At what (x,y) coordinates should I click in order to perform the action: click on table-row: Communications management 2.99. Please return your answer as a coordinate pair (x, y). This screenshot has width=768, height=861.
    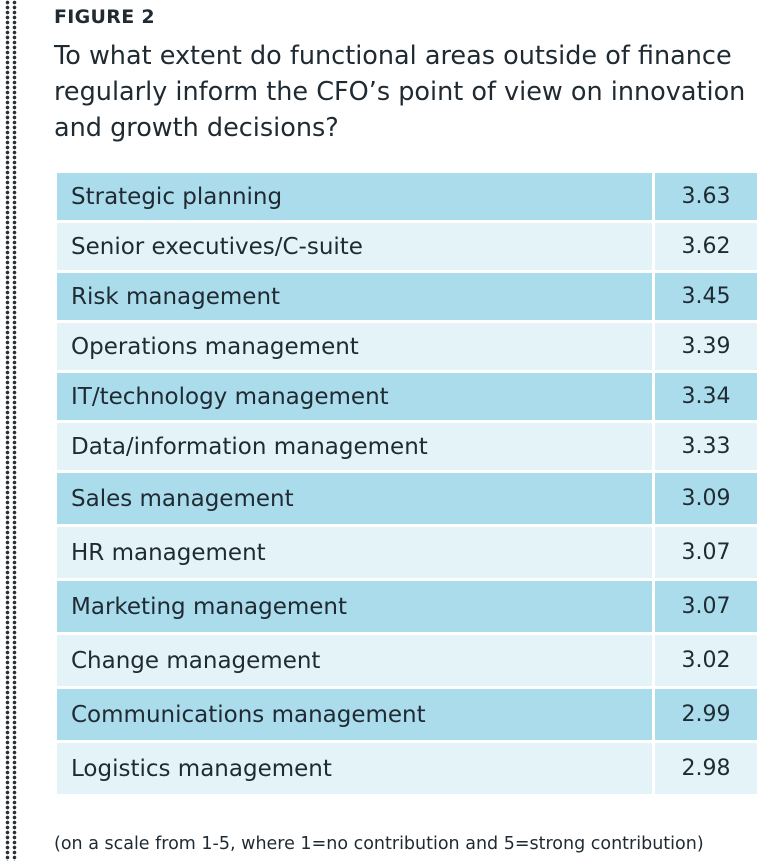
    Looking at the image, I should click on (407, 714).